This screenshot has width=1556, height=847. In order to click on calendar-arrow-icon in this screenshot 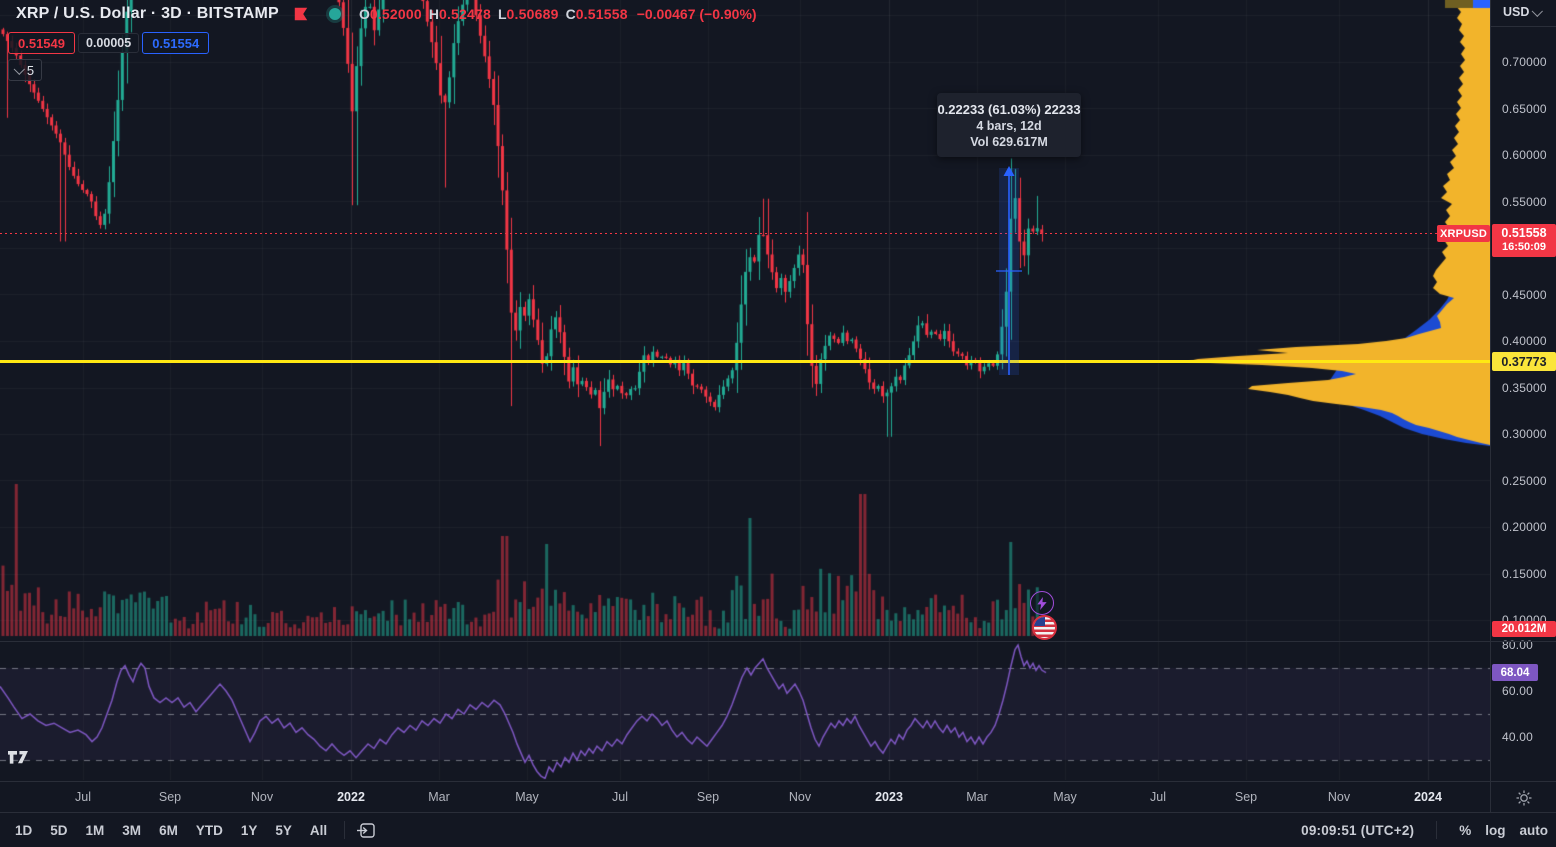, I will do `click(366, 830)`.